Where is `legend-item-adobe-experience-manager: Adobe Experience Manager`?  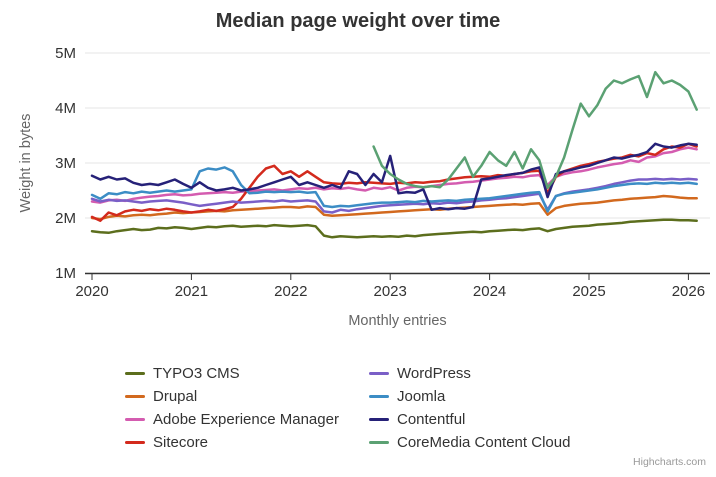
legend-item-adobe-experience-manager: Adobe Experience Manager is located at coordinates (232, 419).